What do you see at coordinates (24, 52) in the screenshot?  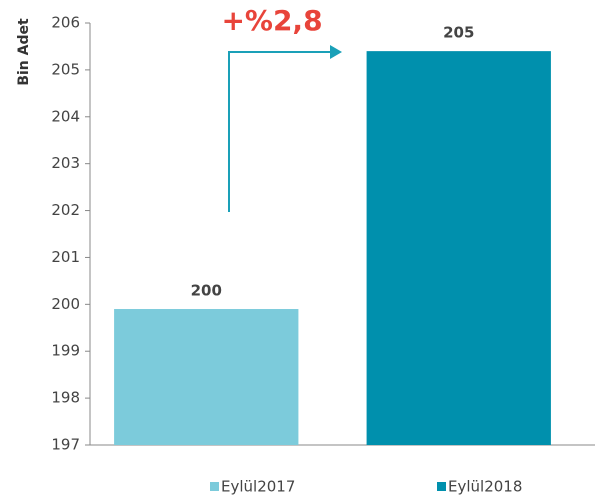 I see `y-axis-label: Bin Adet` at bounding box center [24, 52].